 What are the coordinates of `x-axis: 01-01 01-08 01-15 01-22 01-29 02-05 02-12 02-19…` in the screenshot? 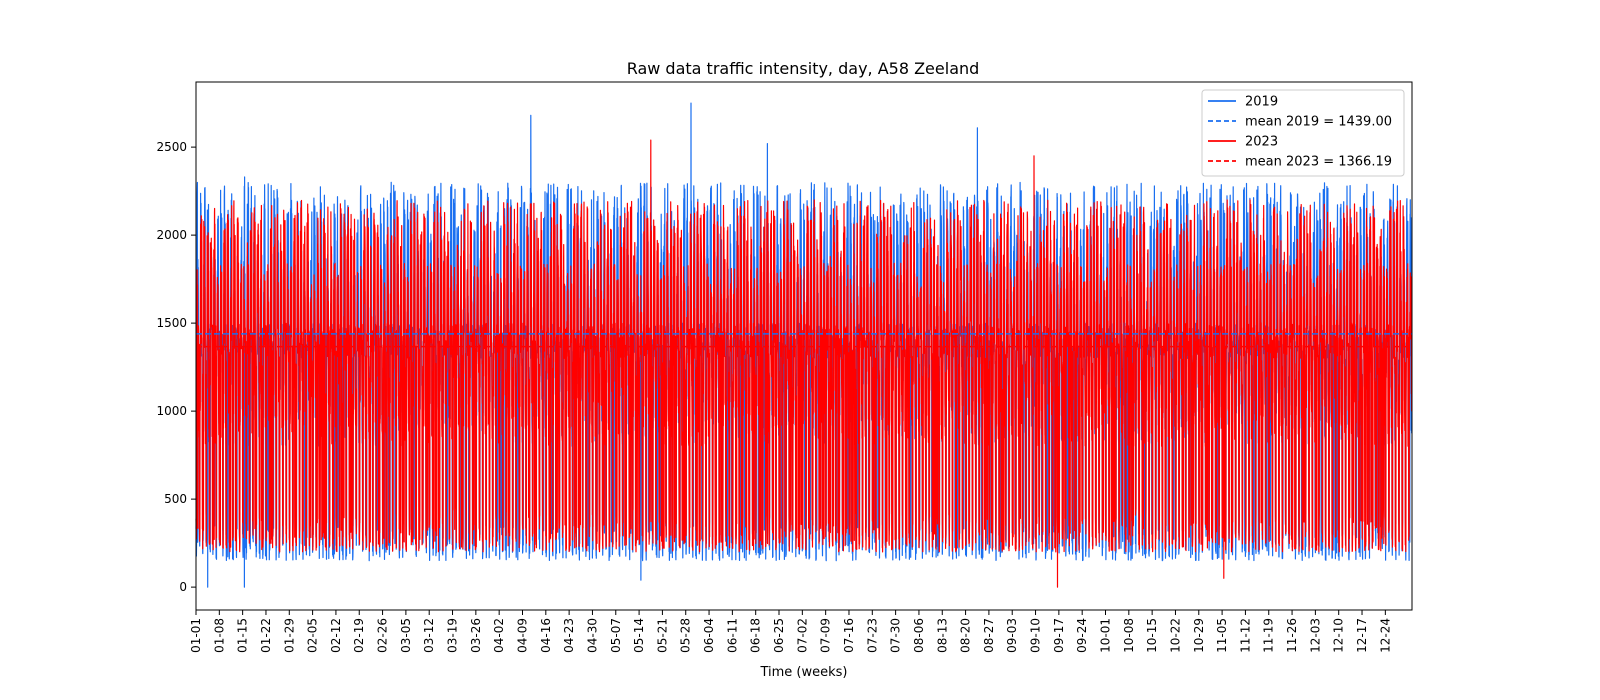 It's located at (790, 631).